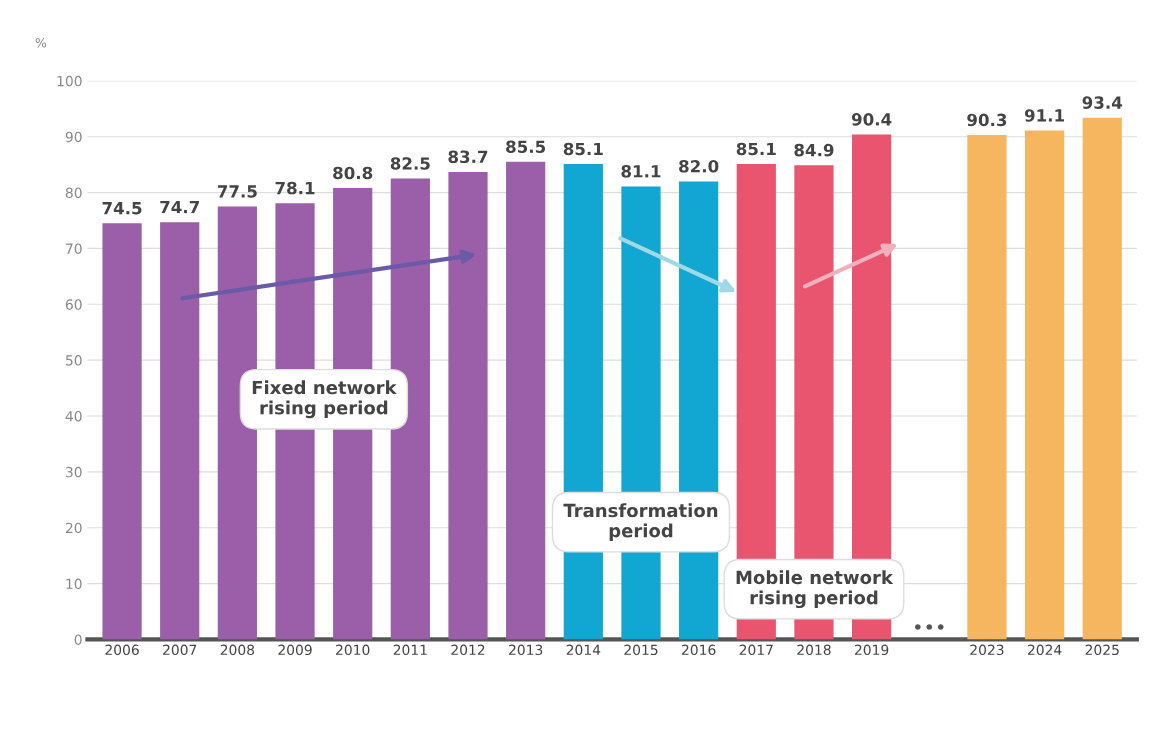 The image size is (1166, 735). I want to click on data-label: 82.0, so click(699, 166).